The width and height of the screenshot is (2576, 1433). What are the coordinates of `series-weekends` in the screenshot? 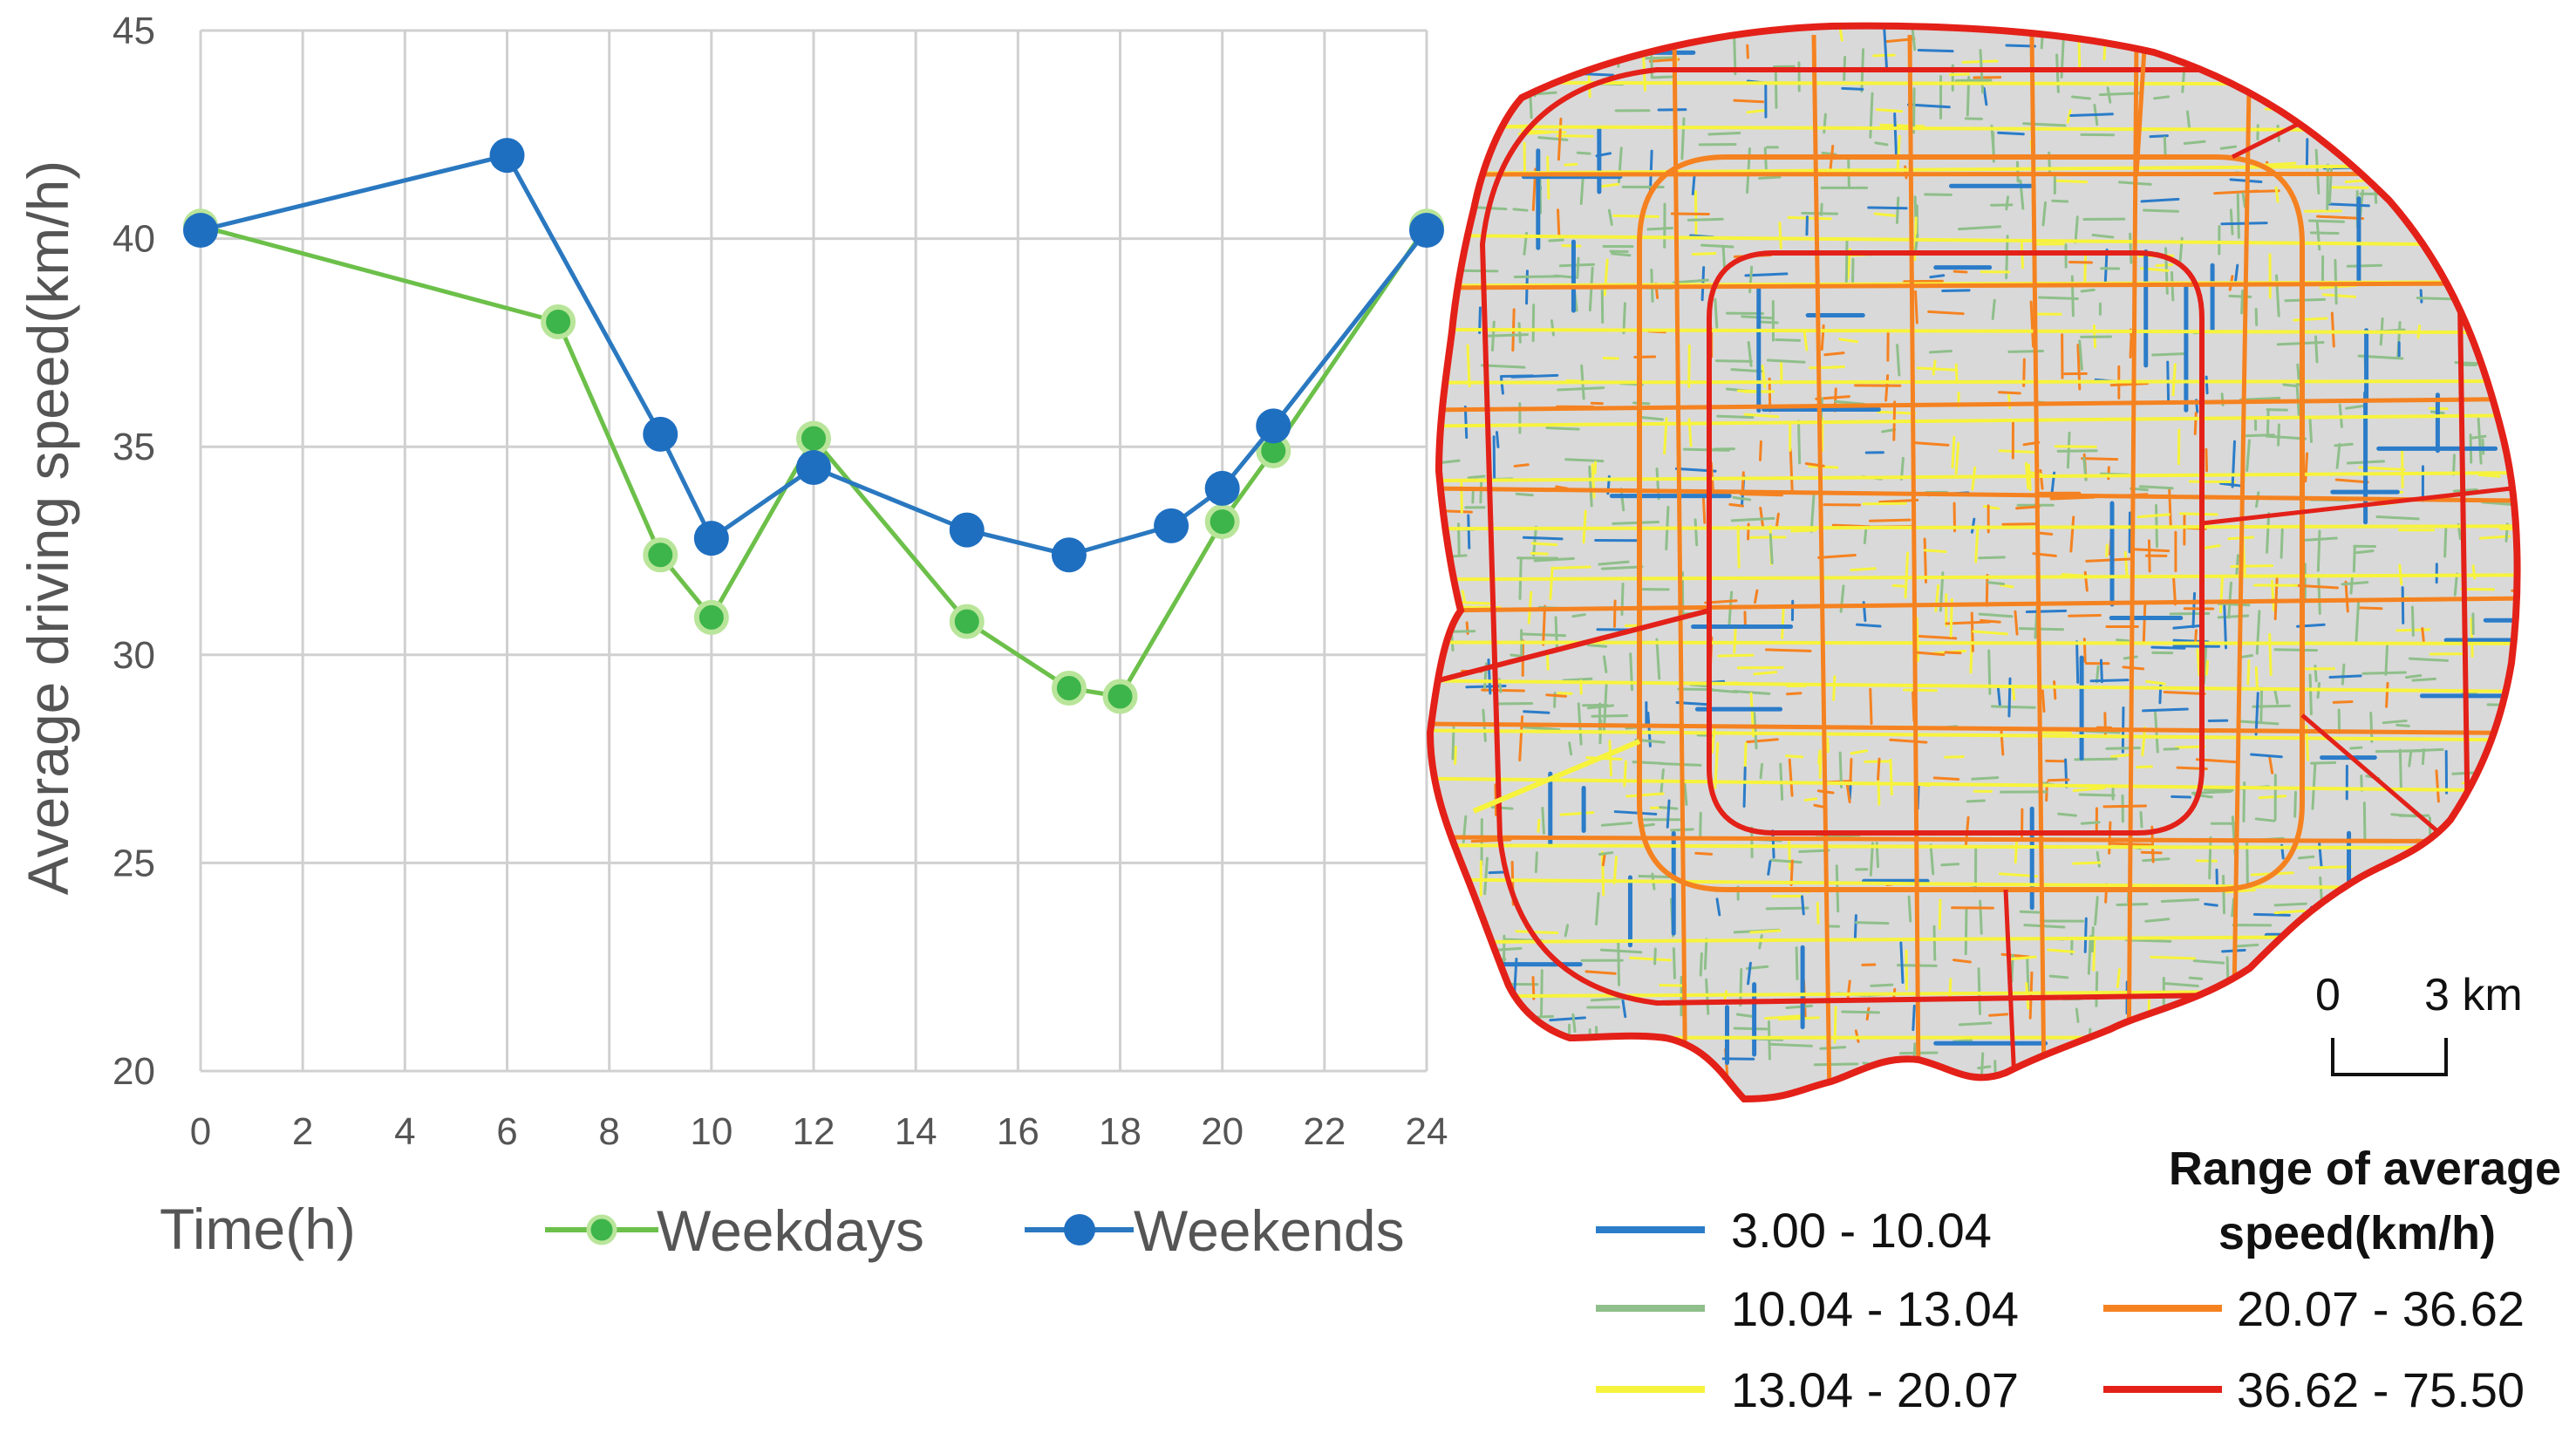 It's located at (814, 355).